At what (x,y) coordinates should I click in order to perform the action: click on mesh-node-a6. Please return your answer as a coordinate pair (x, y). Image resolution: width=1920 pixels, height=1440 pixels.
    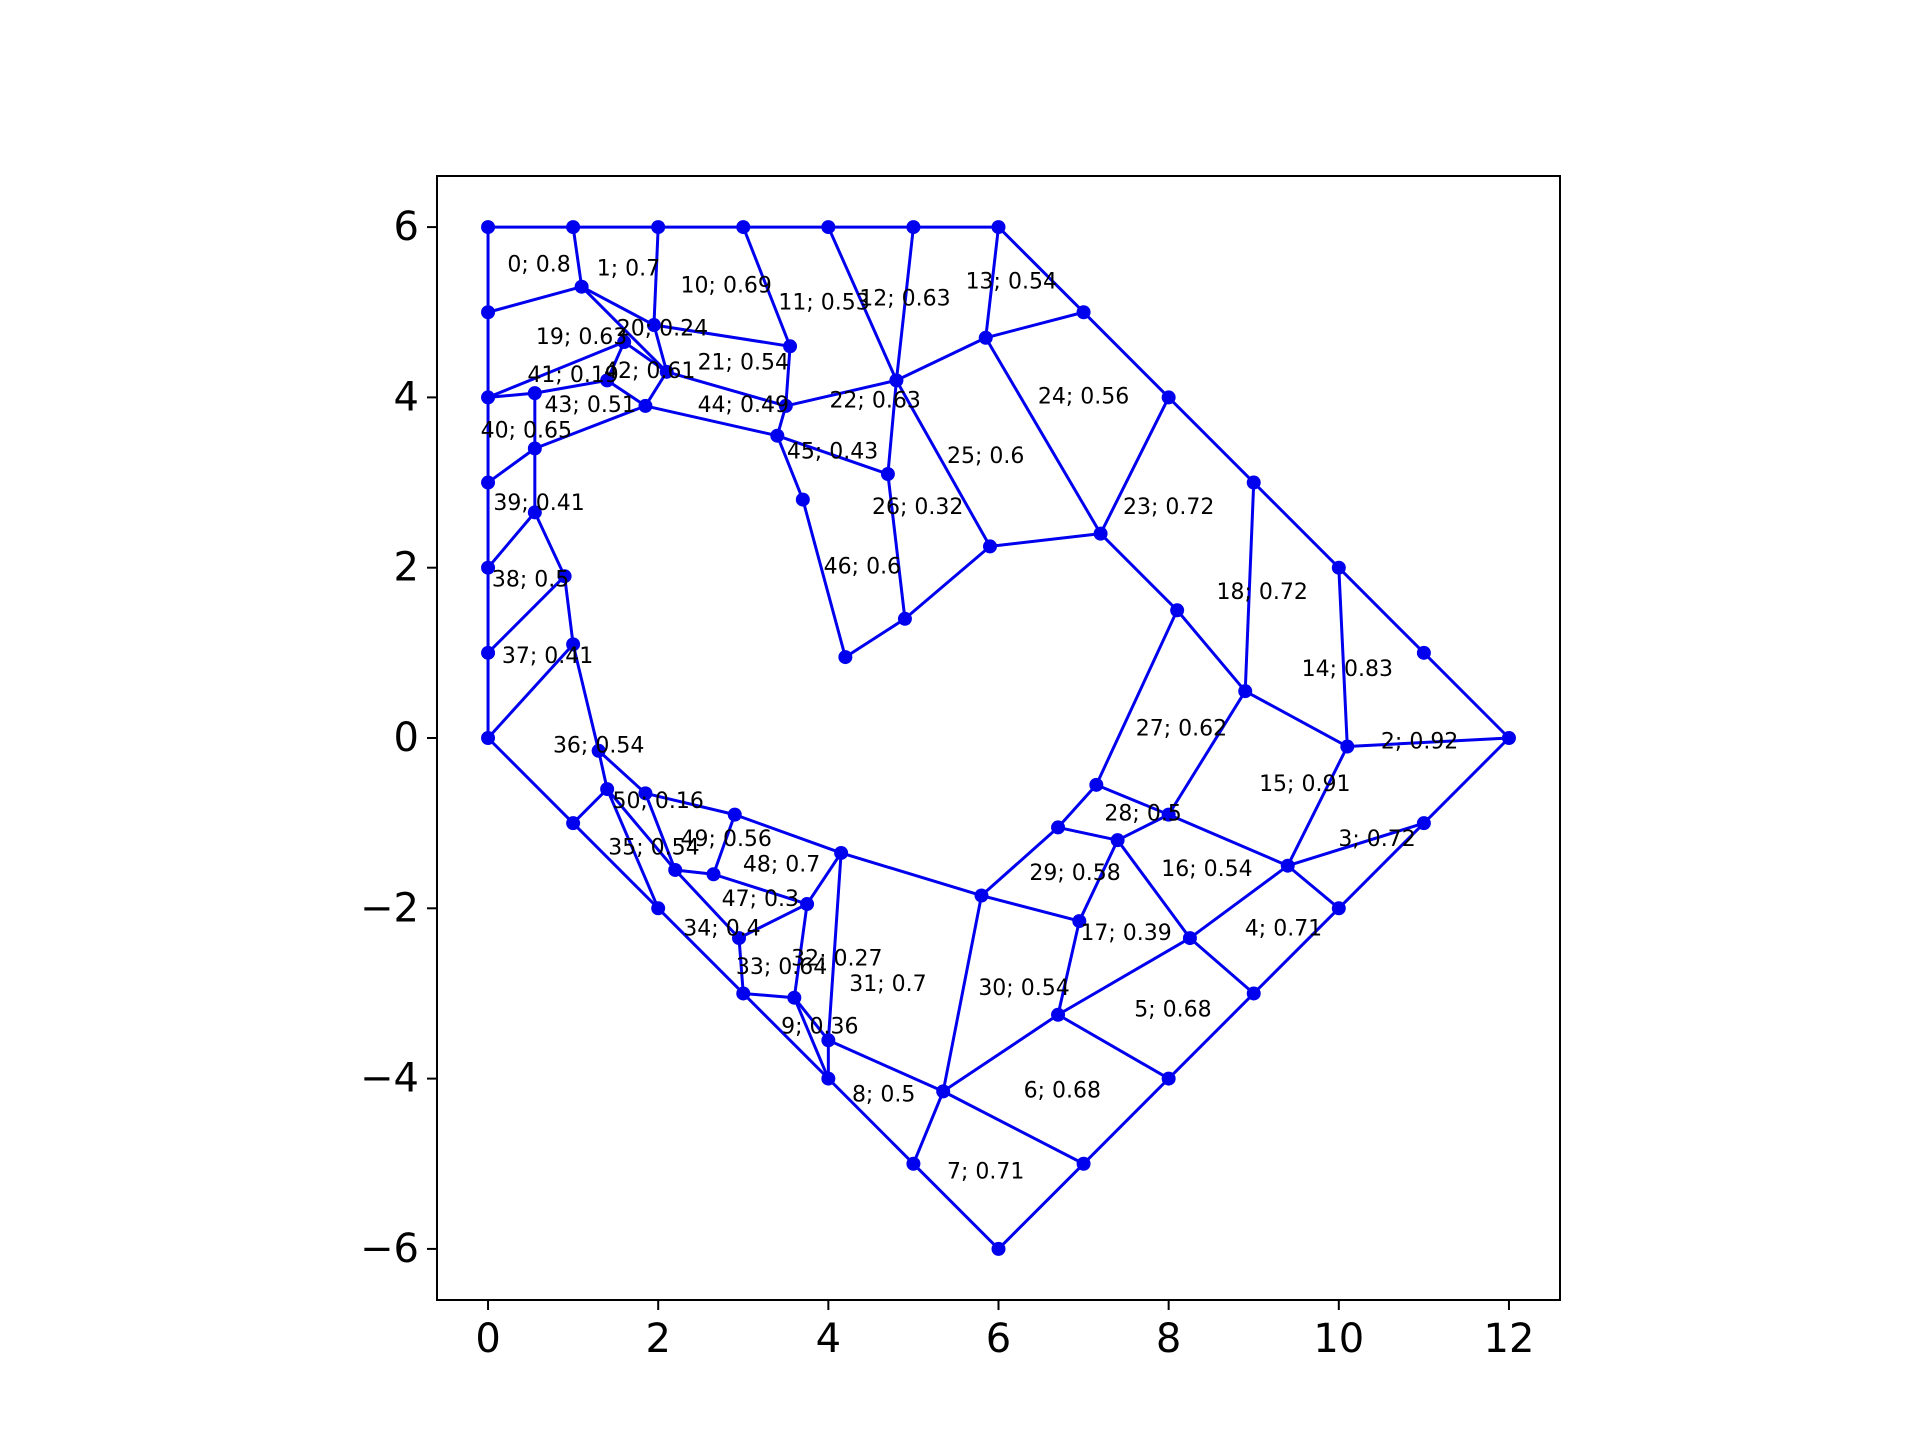
    Looking at the image, I should click on (913, 227).